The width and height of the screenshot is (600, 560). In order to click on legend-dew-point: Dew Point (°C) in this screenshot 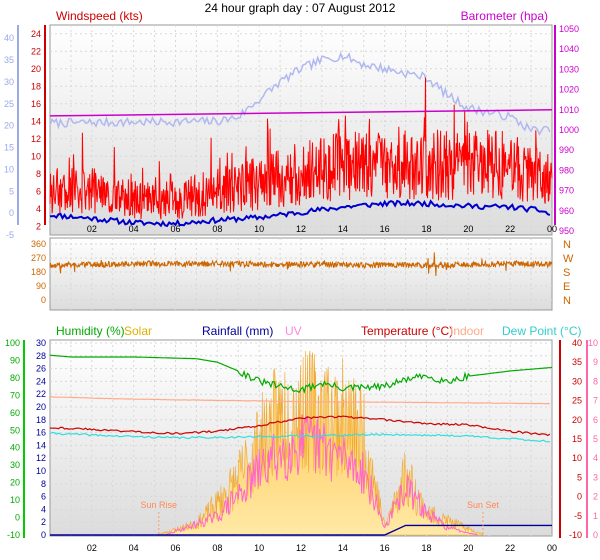, I will do `click(541, 331)`.